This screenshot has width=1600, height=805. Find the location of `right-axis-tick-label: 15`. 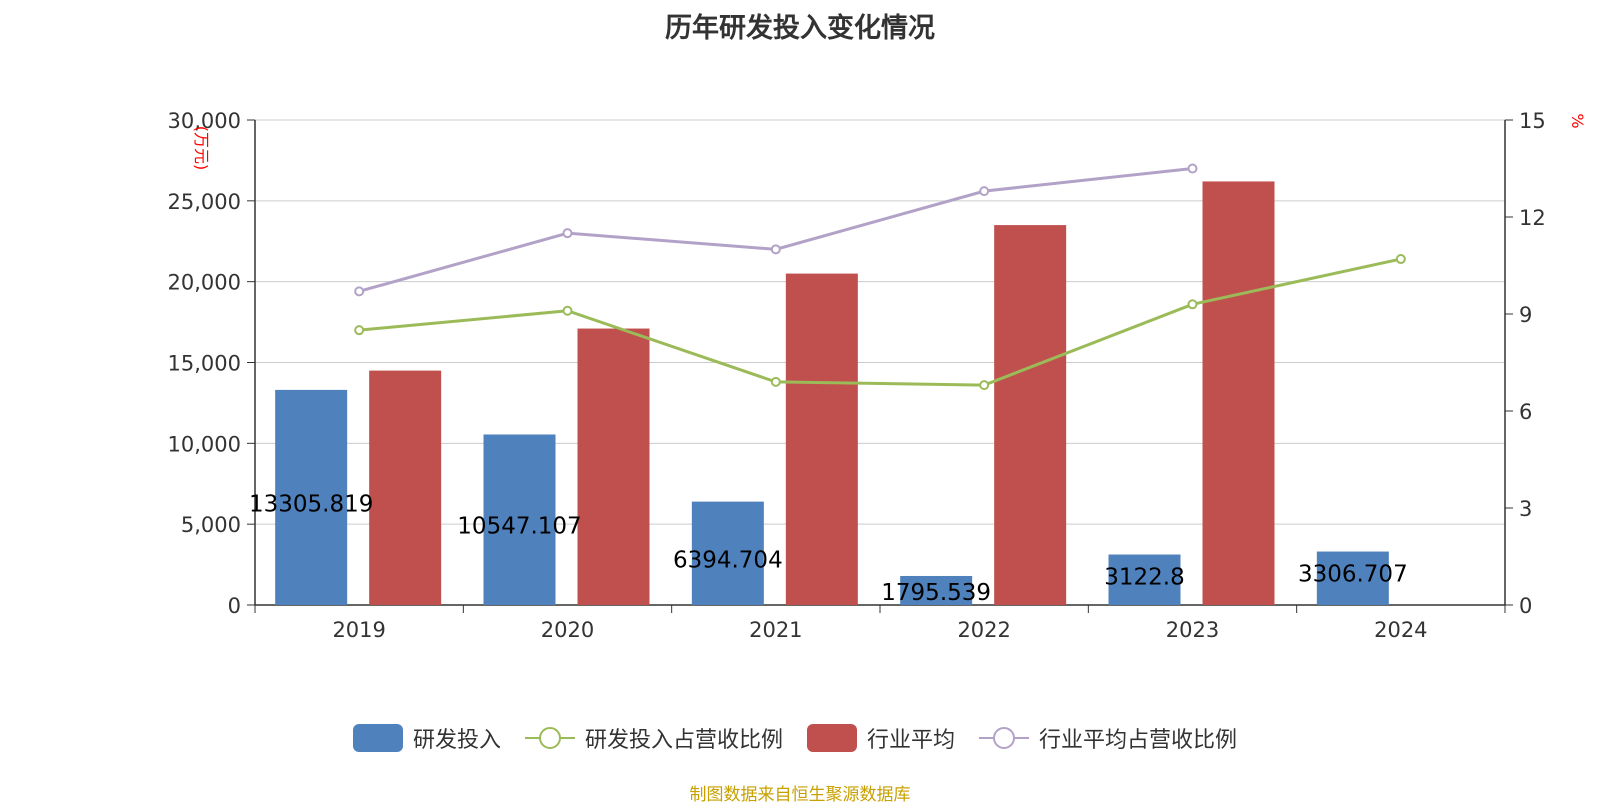

right-axis-tick-label: 15 is located at coordinates (1532, 121).